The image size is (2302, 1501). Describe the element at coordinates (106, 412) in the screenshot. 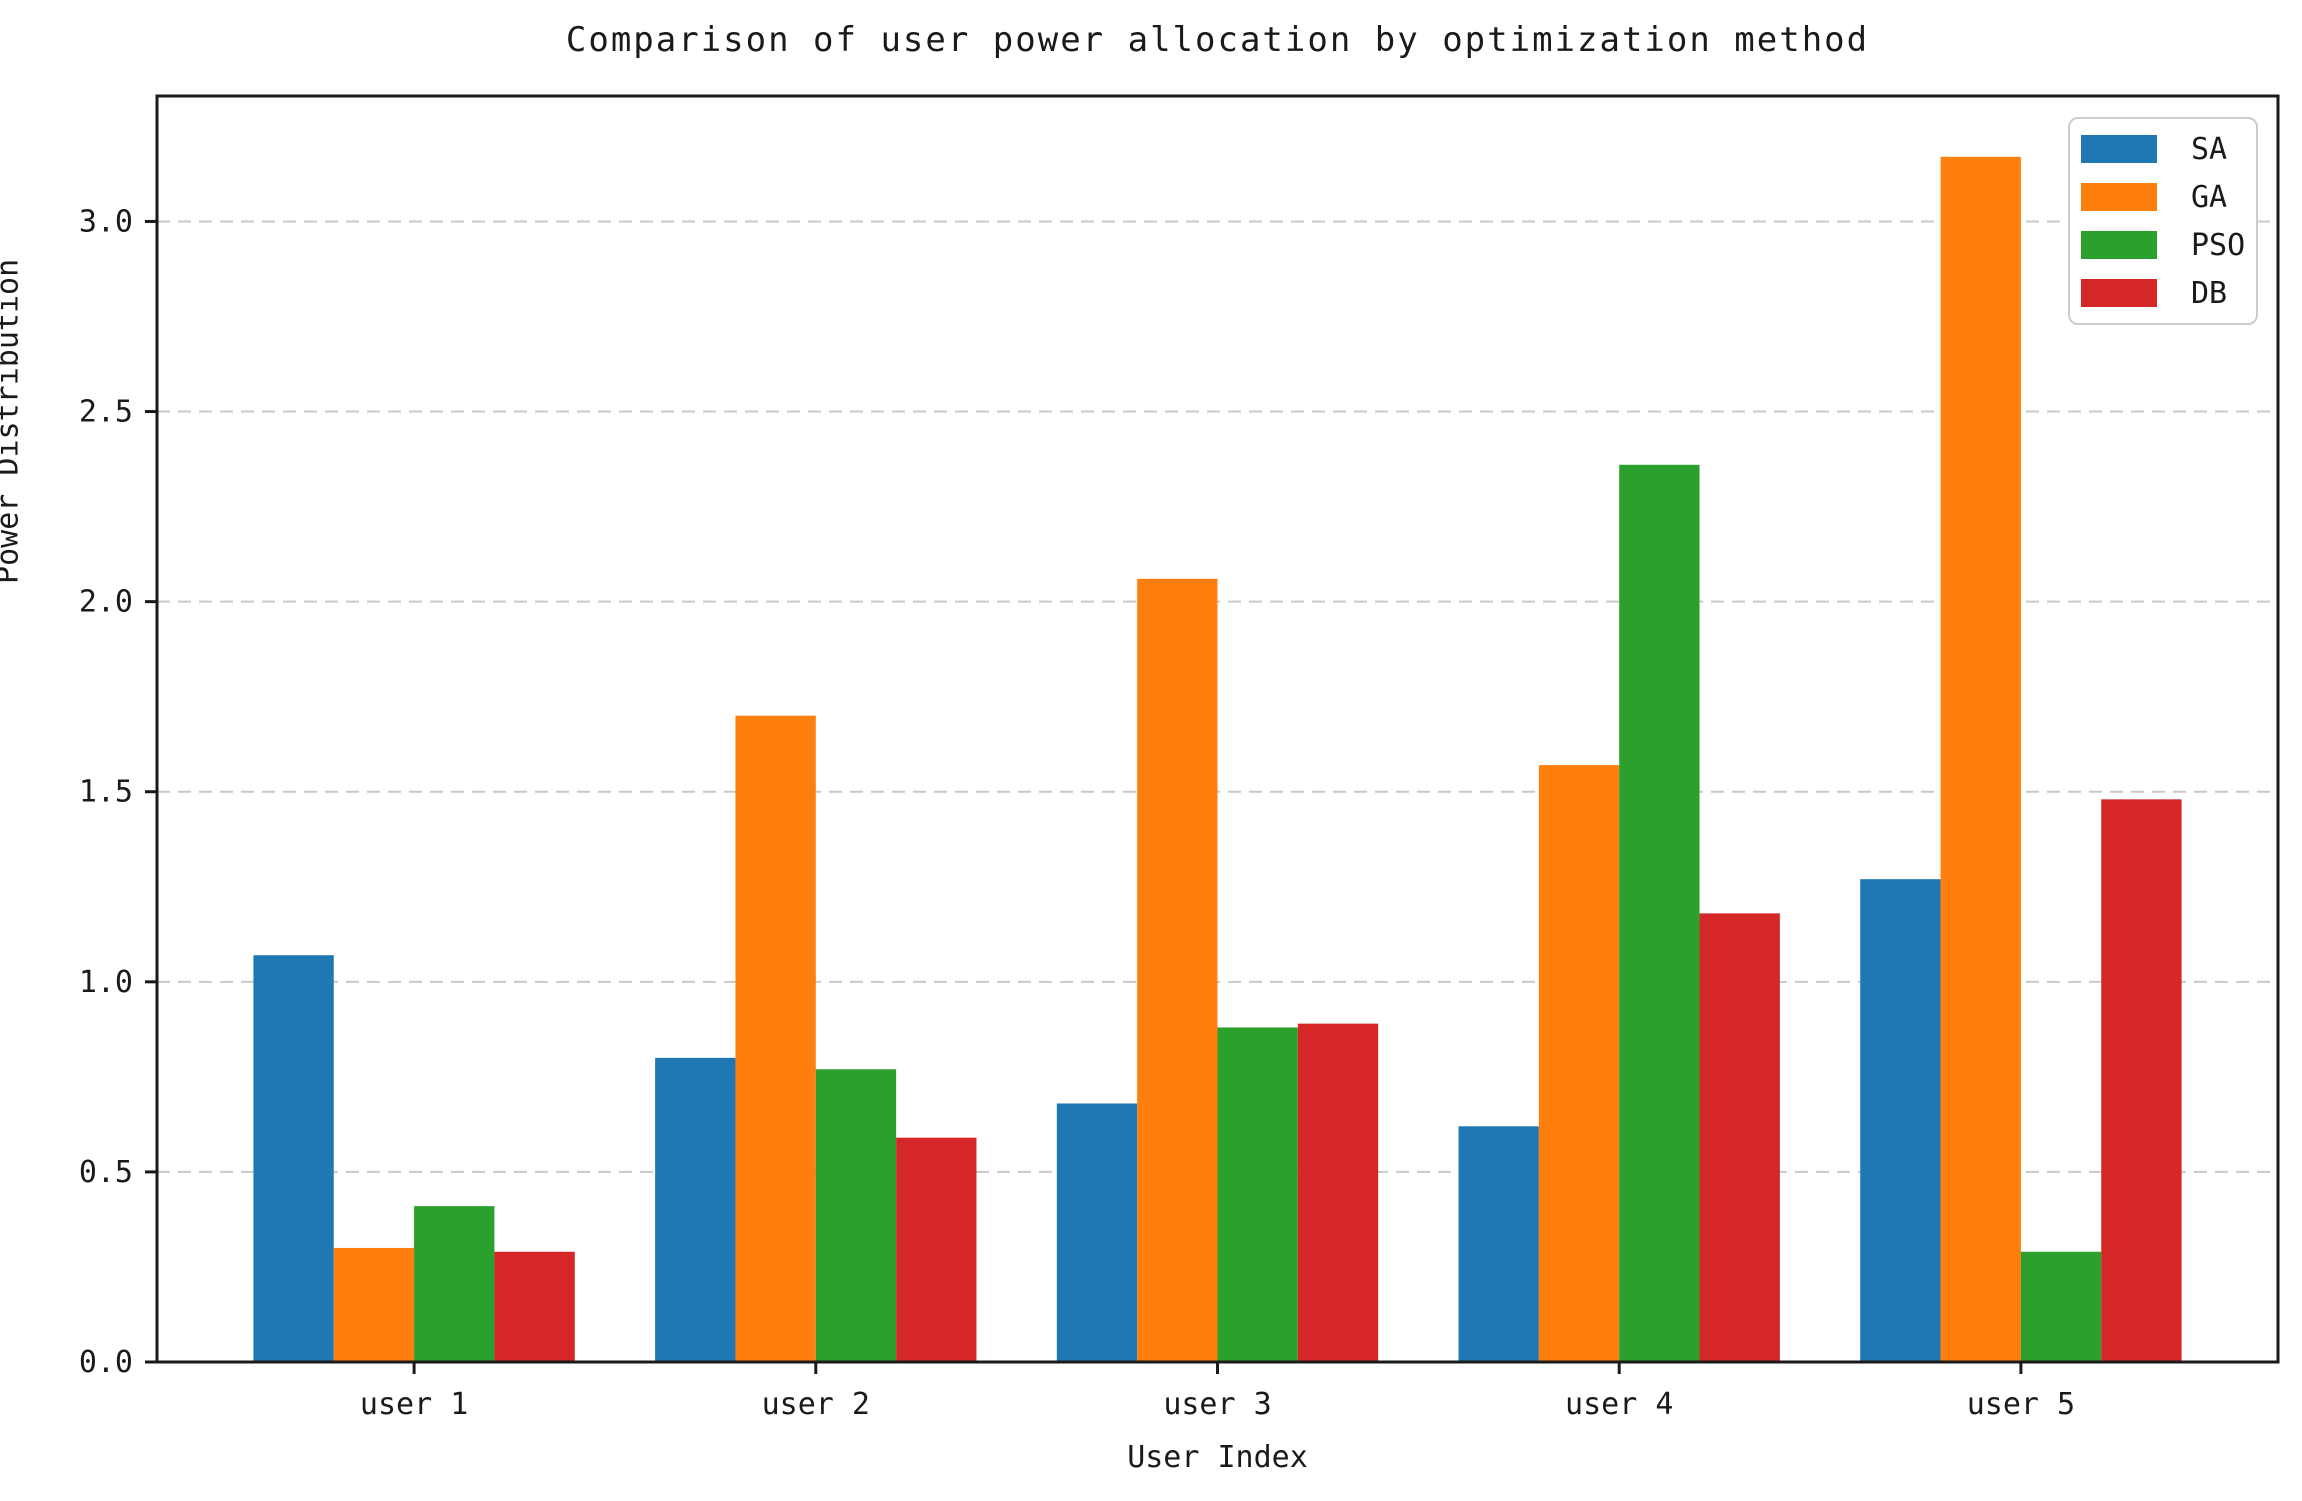

I see `y-tick-label-2.5: 2.5` at that location.